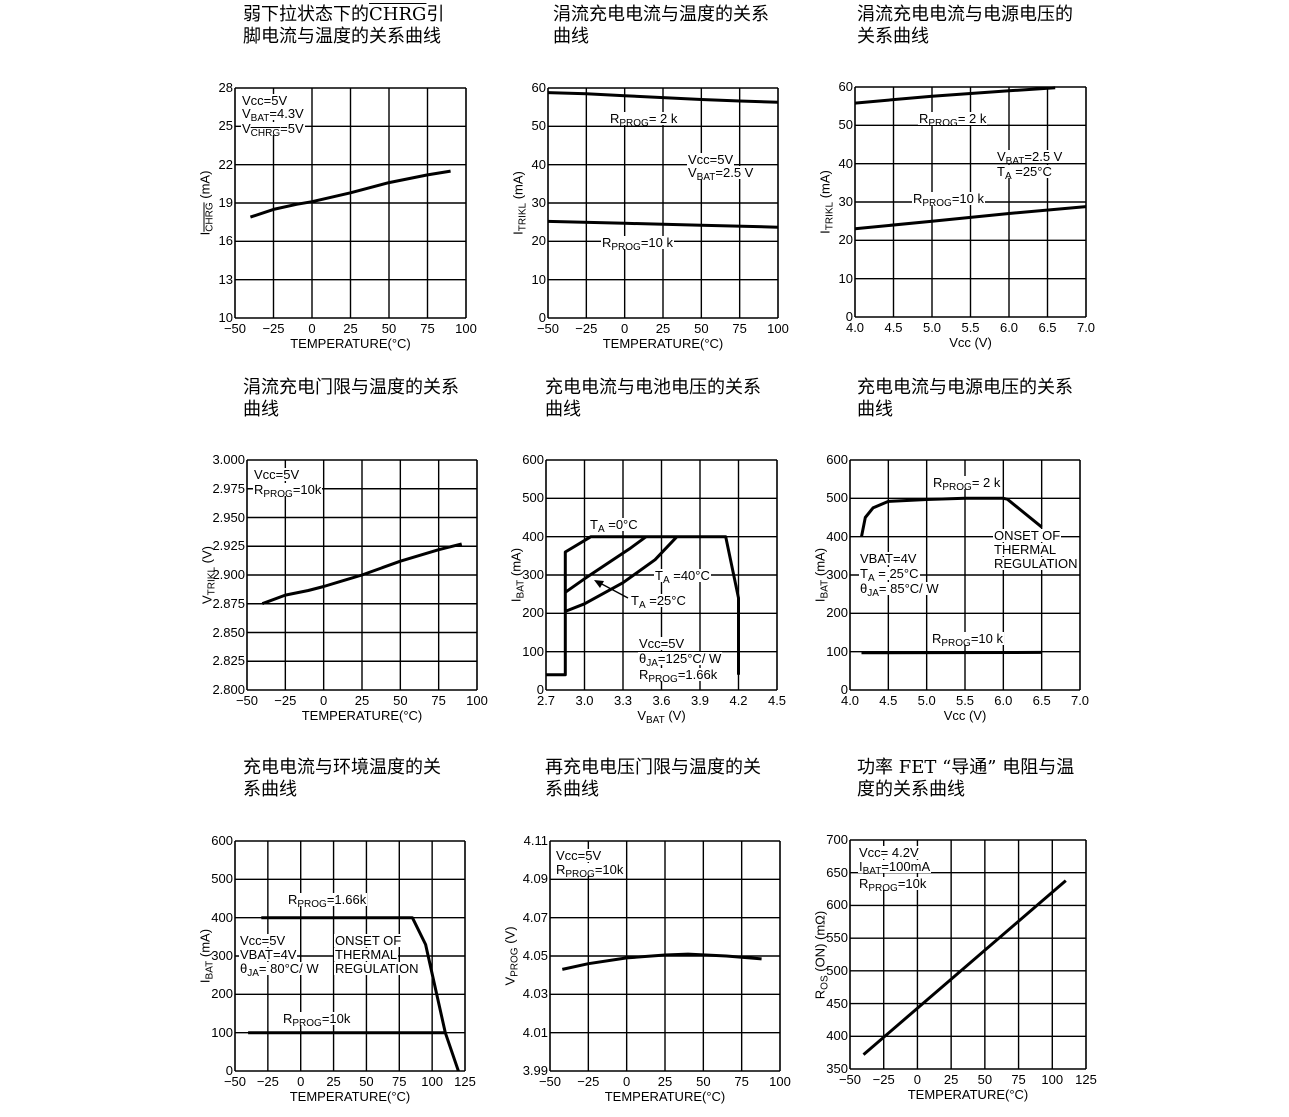  I want to click on y-tick-label: 2.975, so click(228, 488).